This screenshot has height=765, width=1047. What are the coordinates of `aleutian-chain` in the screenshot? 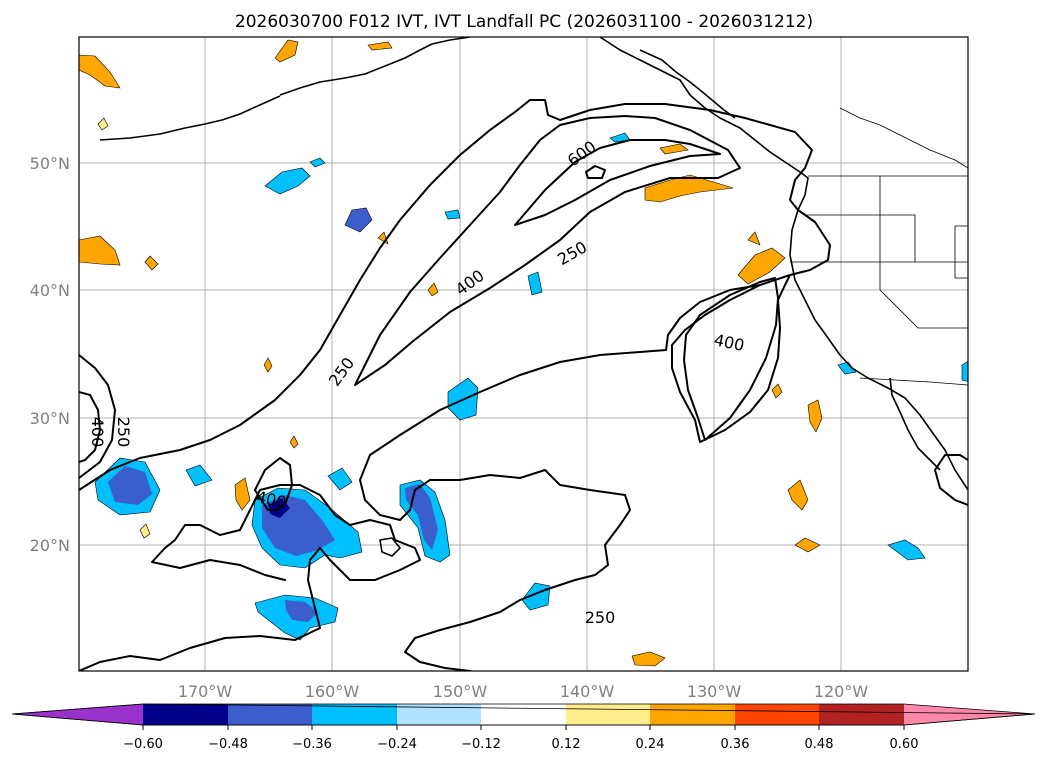 It's located at (190, 118).